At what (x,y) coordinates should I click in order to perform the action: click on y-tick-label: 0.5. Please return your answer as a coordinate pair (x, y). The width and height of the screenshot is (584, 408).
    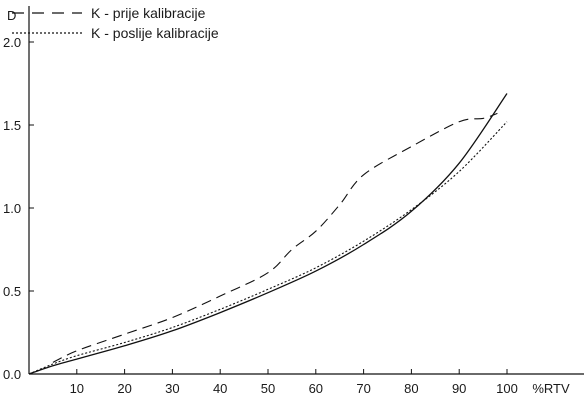
    Looking at the image, I should click on (12, 291).